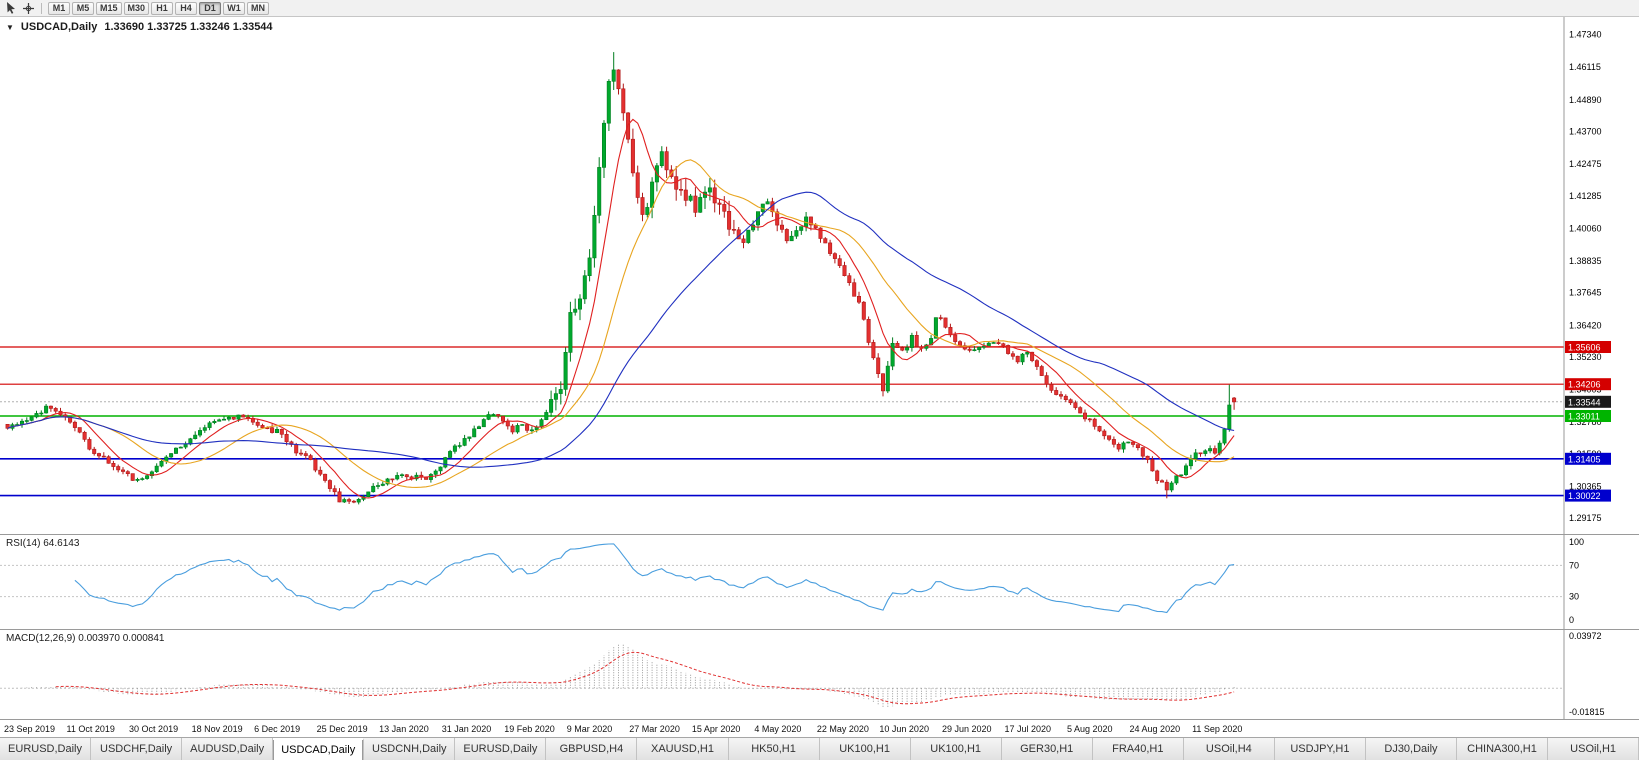 This screenshot has height=760, width=1639. What do you see at coordinates (1585, 518) in the screenshot?
I see `svg-text: 1.29175` at bounding box center [1585, 518].